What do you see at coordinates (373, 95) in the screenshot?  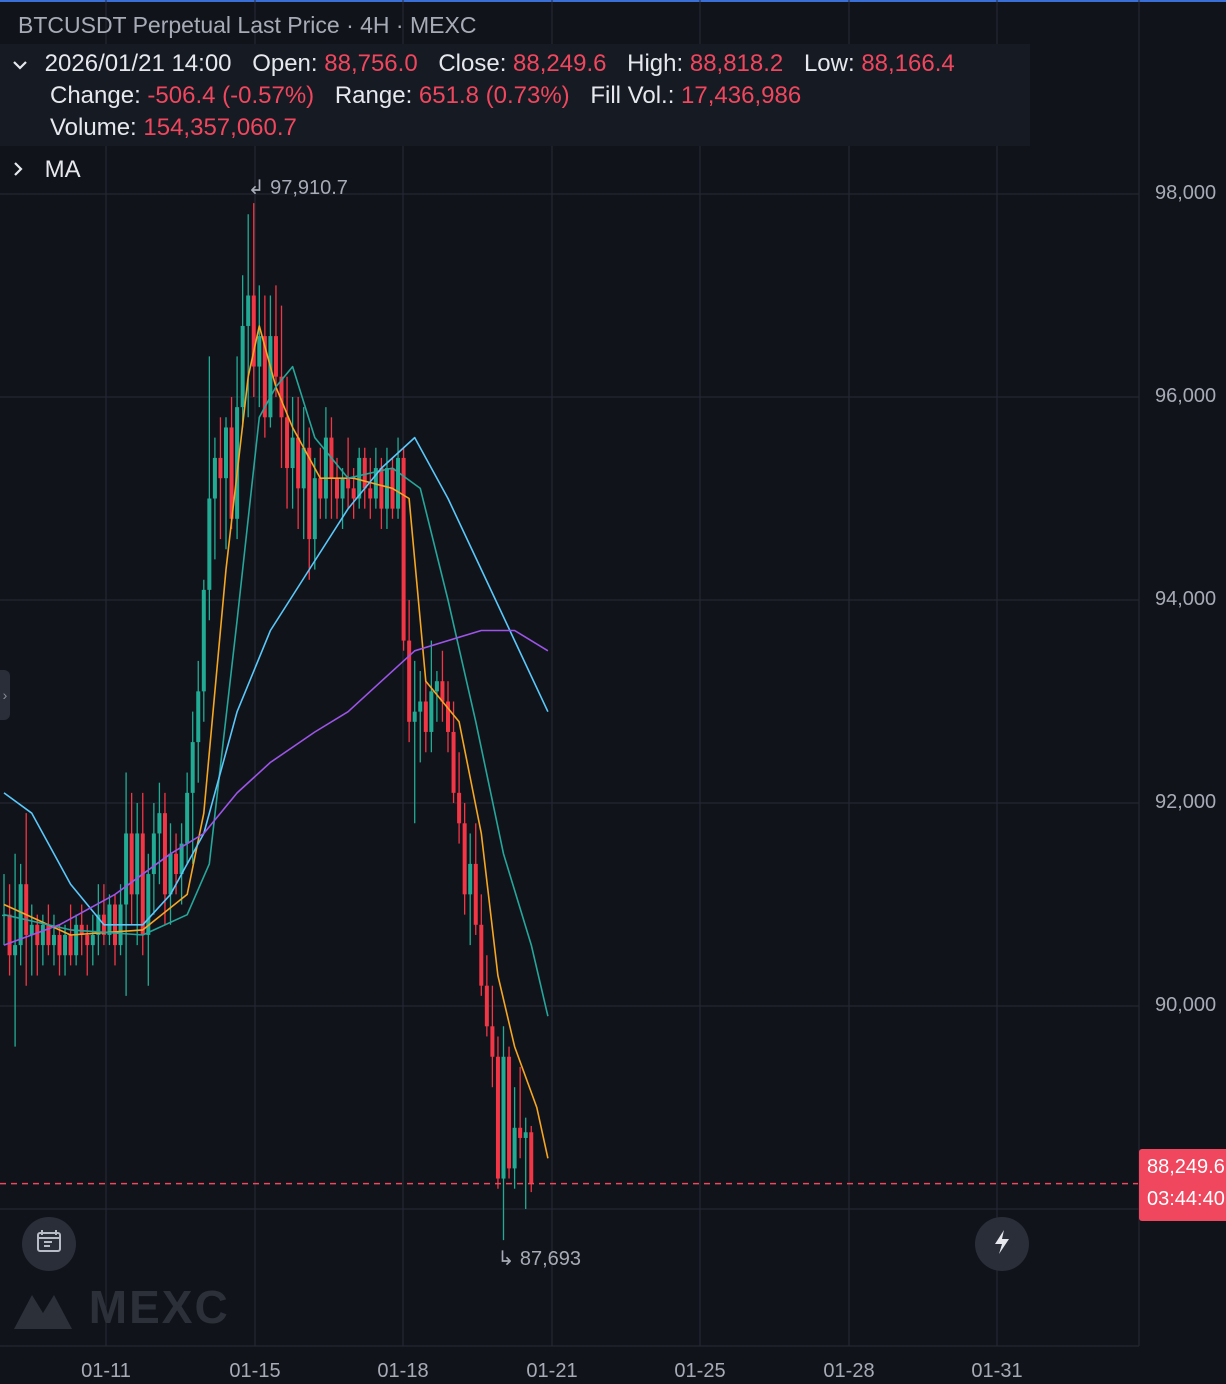 I see `range-label: Range:` at bounding box center [373, 95].